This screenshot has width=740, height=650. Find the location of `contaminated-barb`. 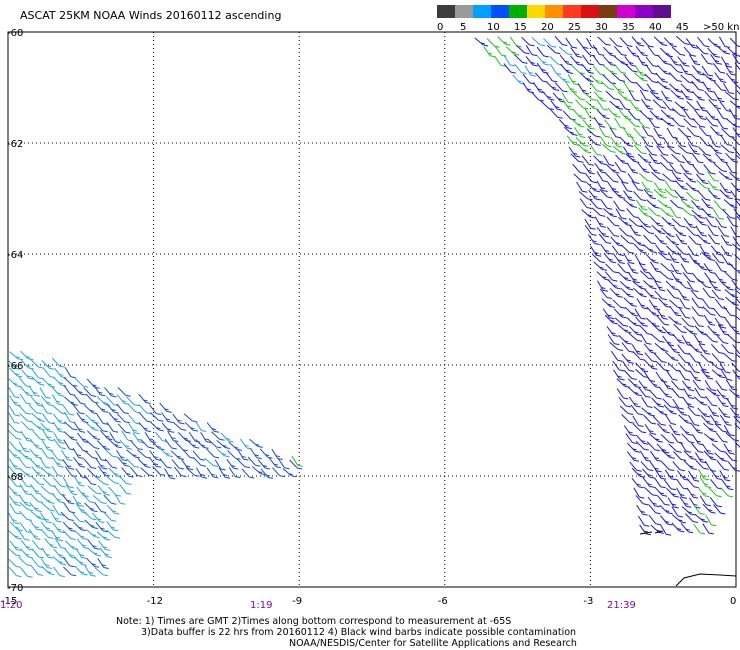

contaminated-barb is located at coordinates (651, 532).